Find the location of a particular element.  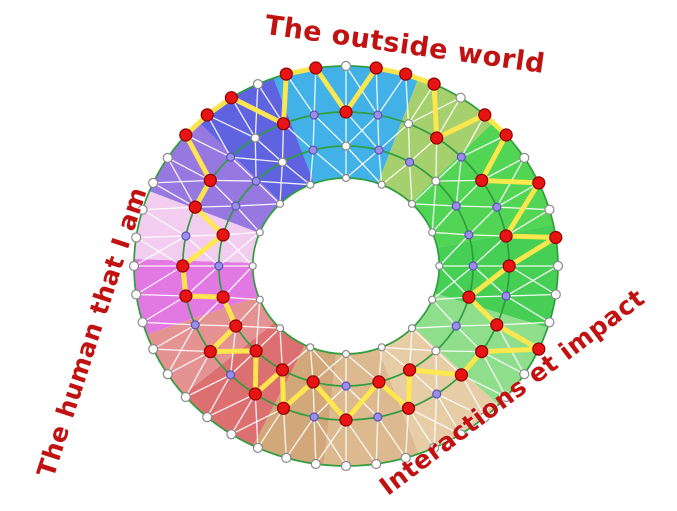

wheel-hole is located at coordinates (346, 266).